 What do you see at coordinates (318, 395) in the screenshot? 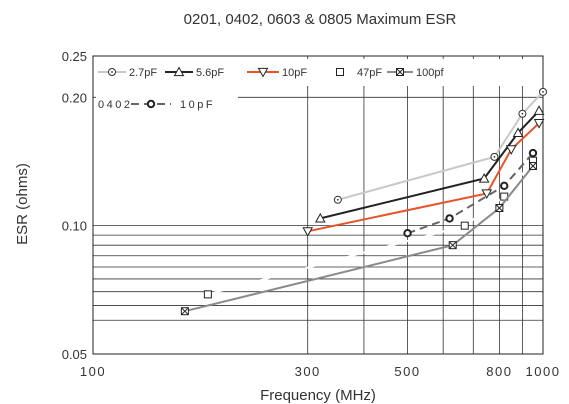
I see `x-axis-label: Frequency (MHz)` at bounding box center [318, 395].